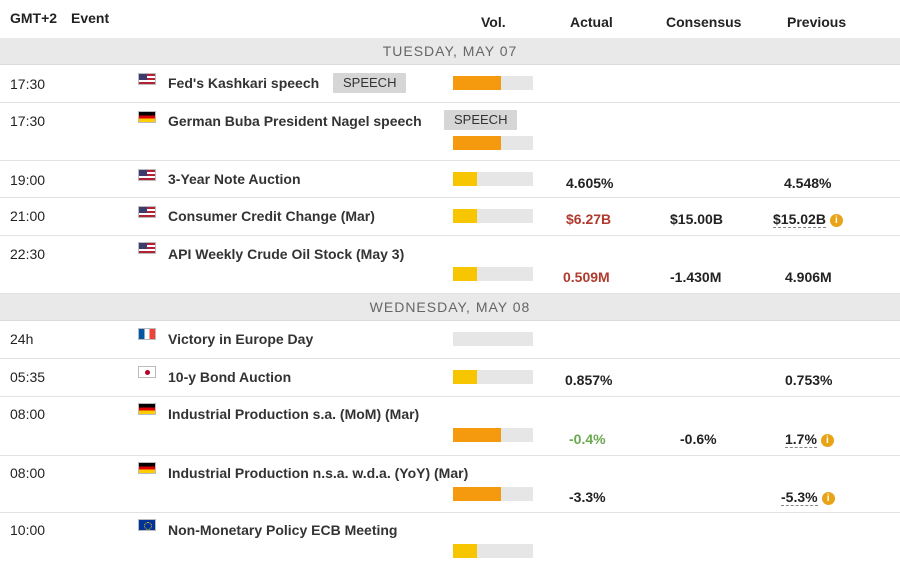  Describe the element at coordinates (704, 22) in the screenshot. I see `consensus-header: Consensus` at that location.